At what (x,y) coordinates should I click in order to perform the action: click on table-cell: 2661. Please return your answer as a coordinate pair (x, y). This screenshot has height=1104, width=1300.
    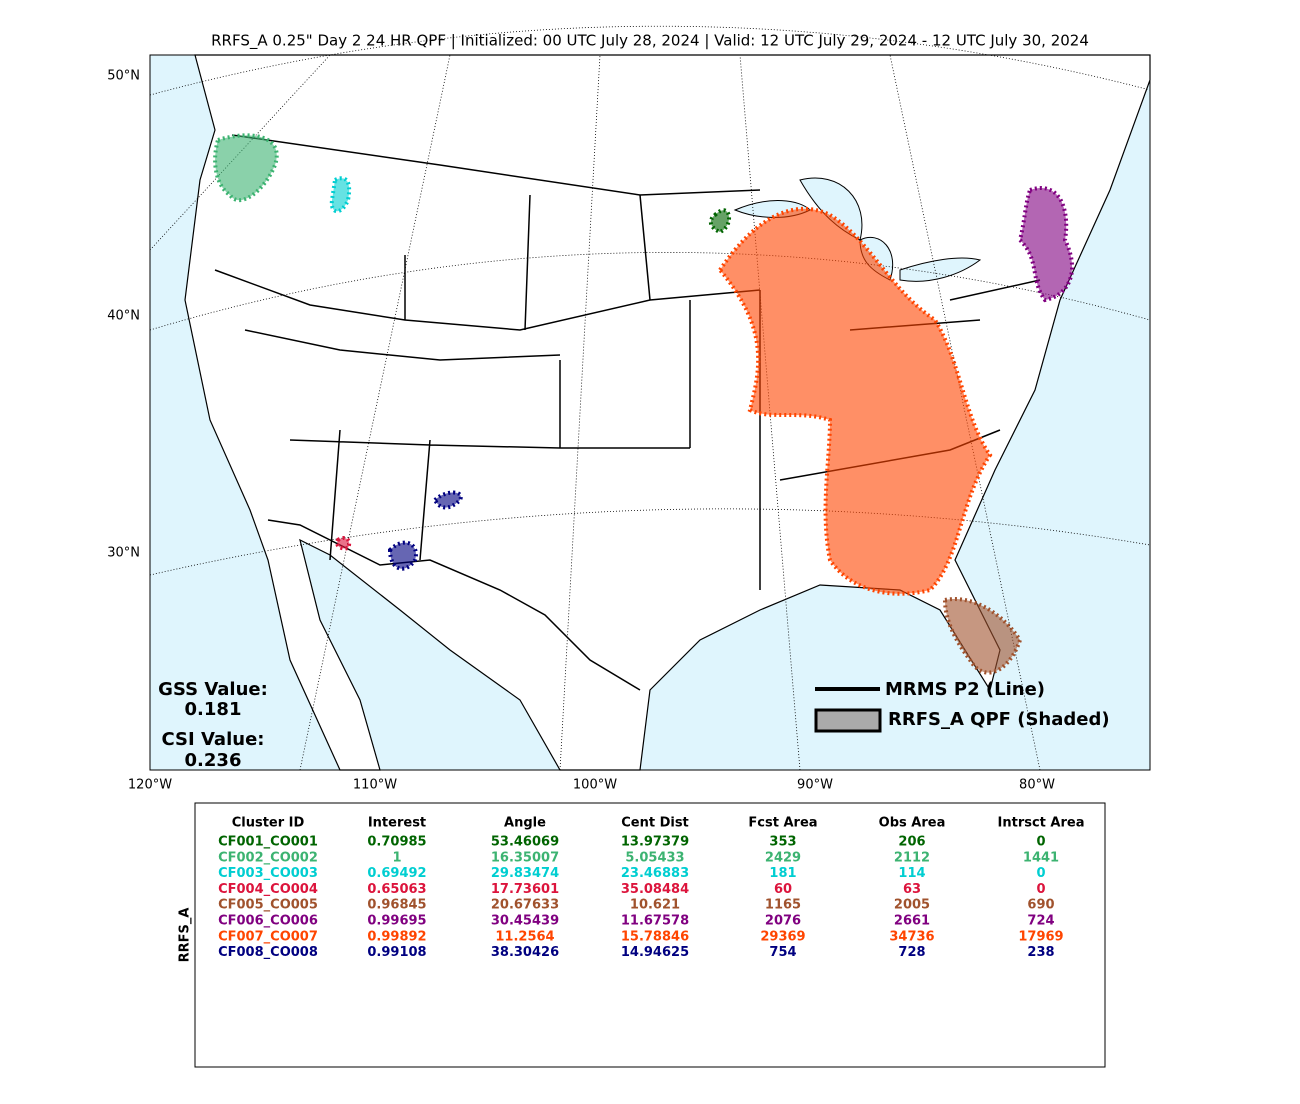
    Looking at the image, I should click on (912, 921).